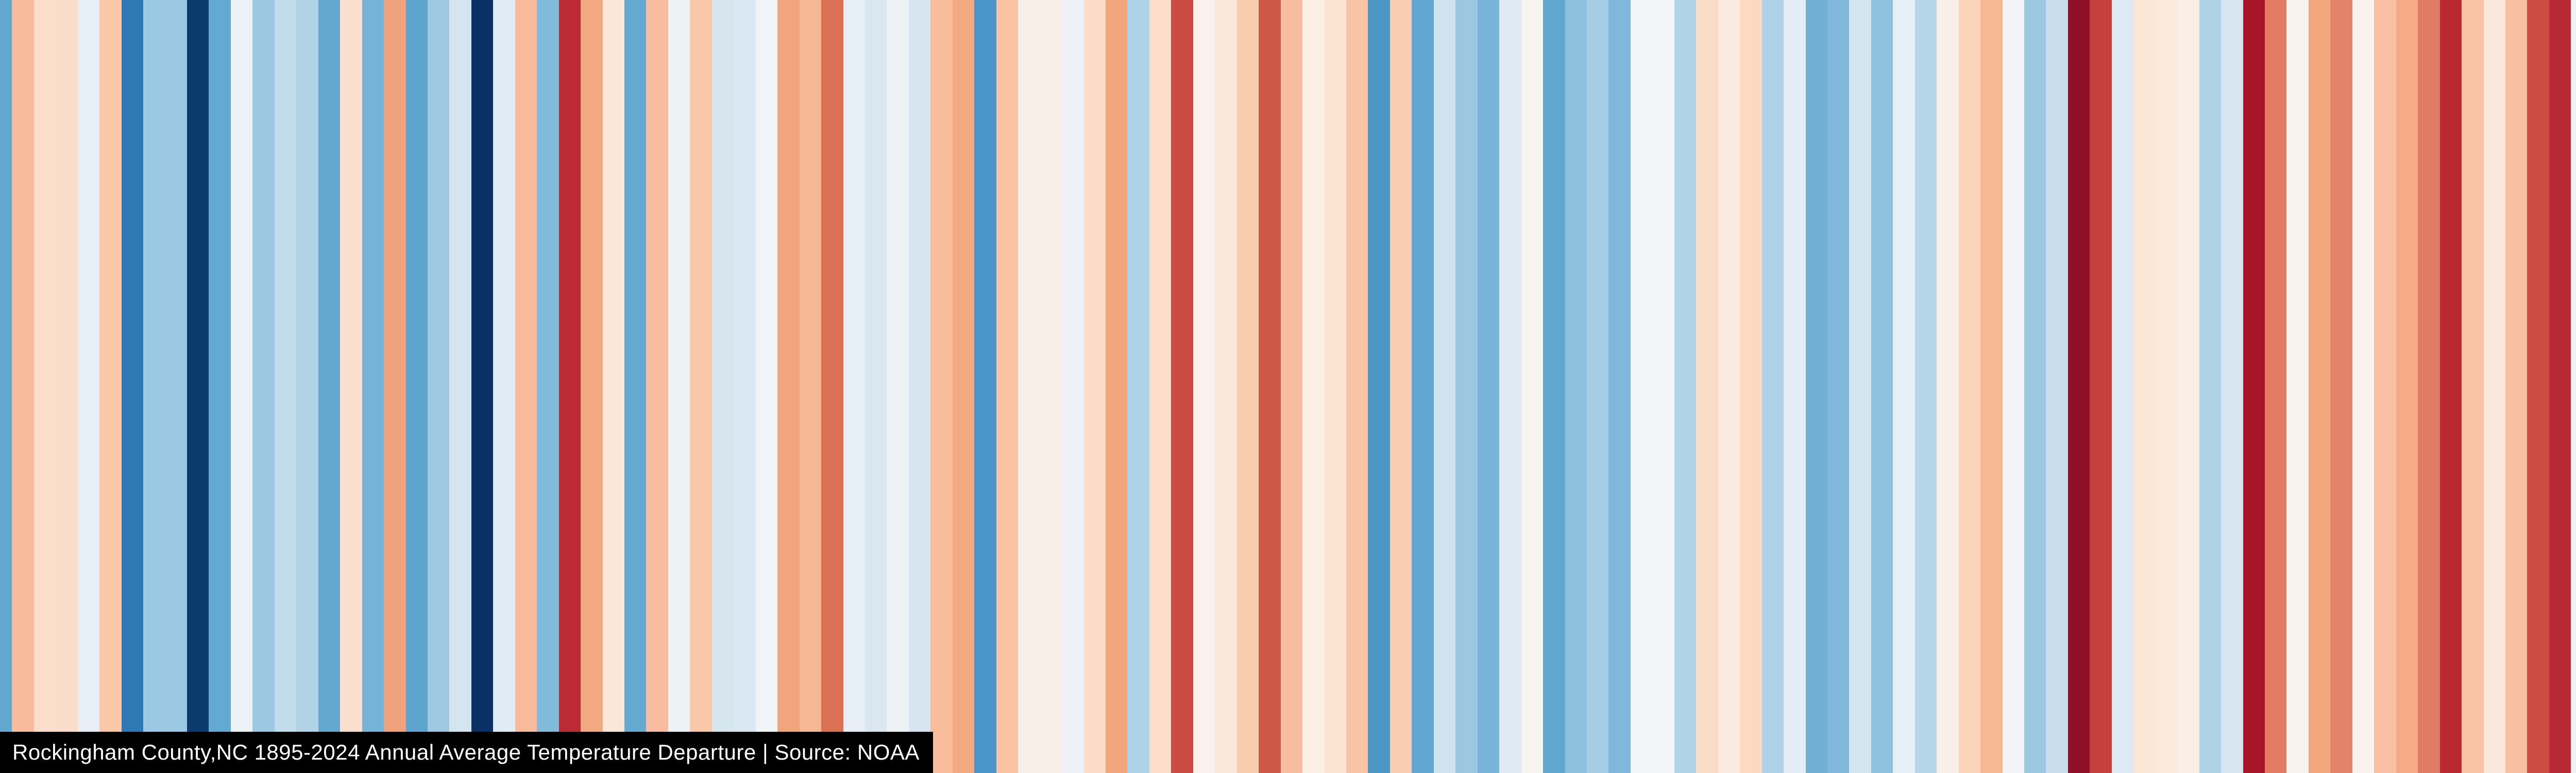 This screenshot has width=2576, height=773. What do you see at coordinates (1619, 386) in the screenshot?
I see `stripe-1969` at bounding box center [1619, 386].